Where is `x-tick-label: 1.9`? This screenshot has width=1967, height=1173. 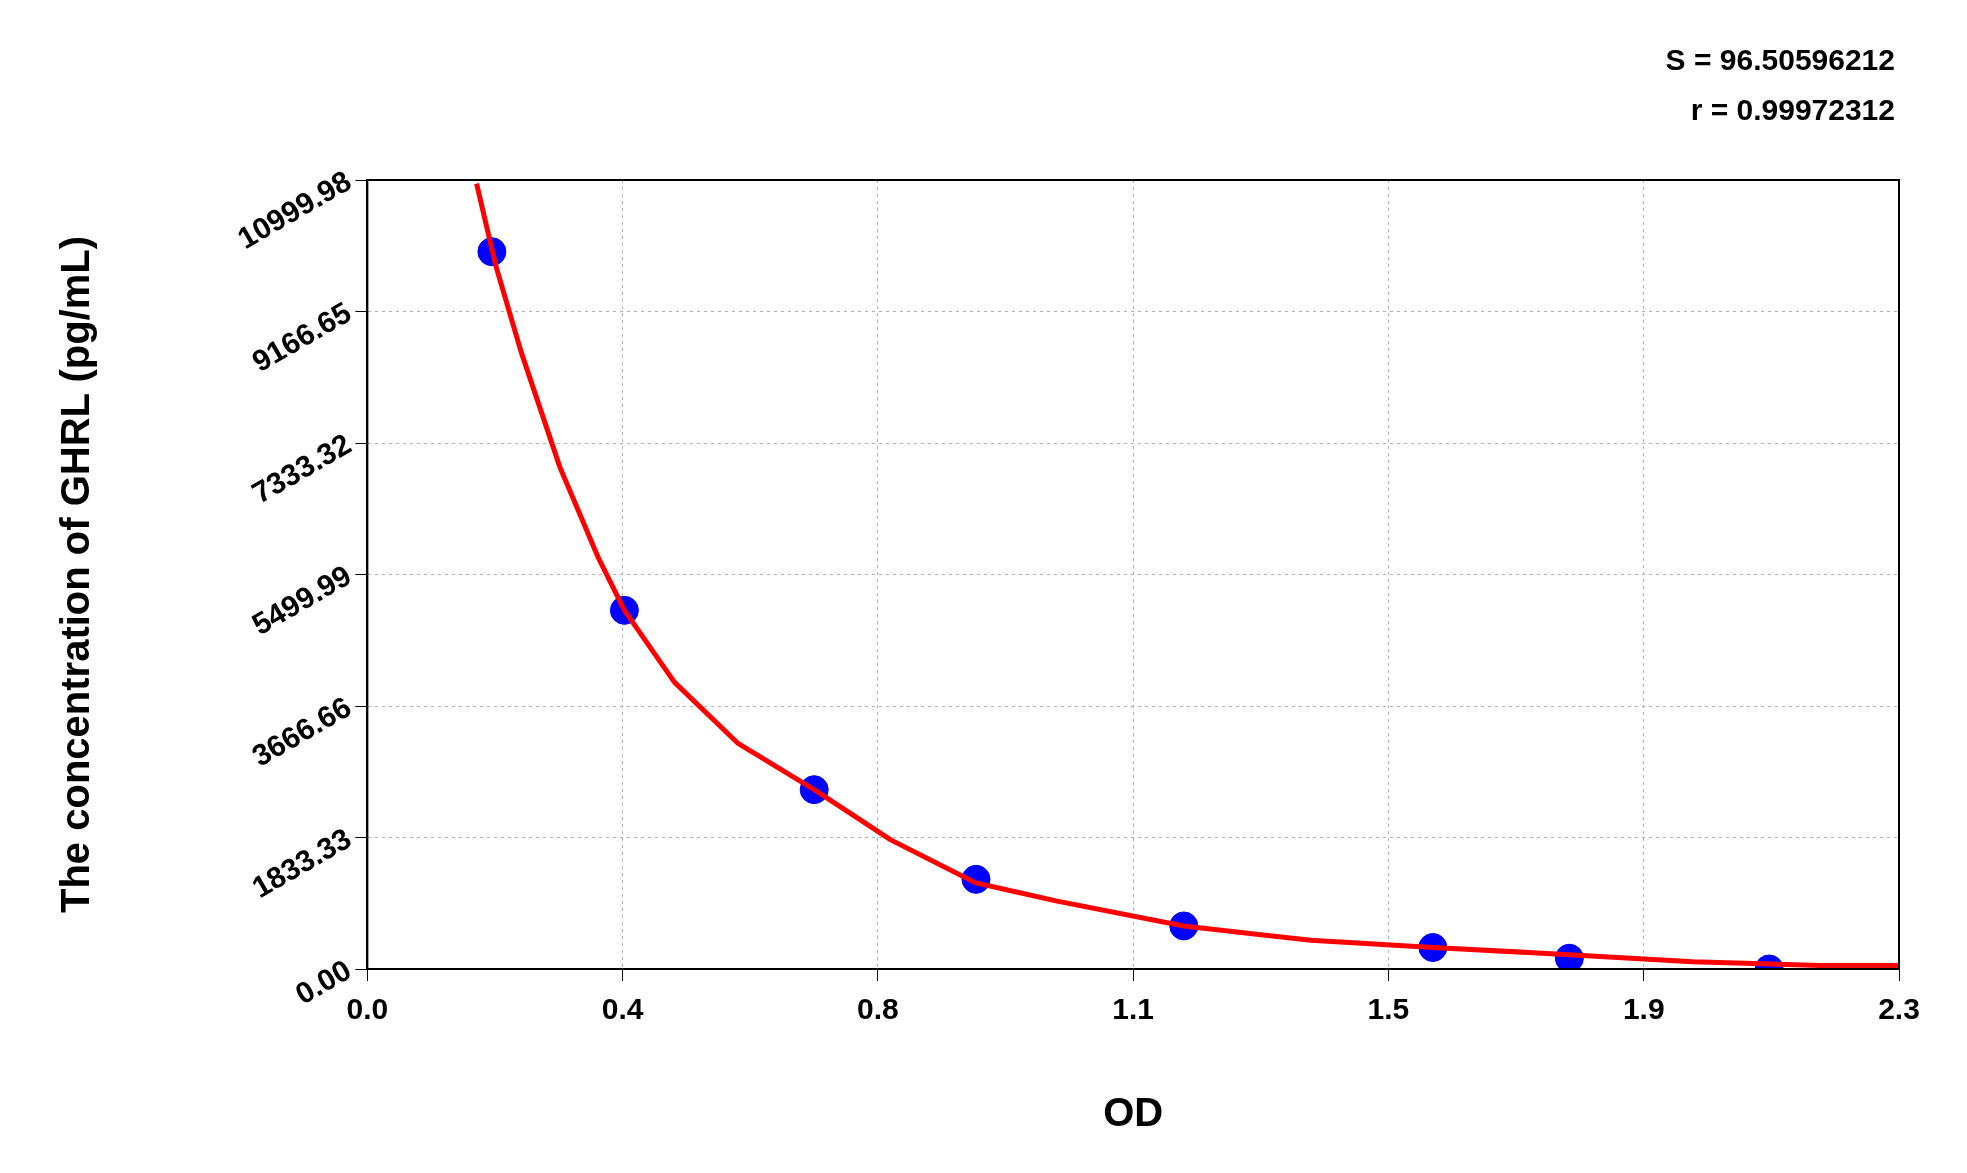 x-tick-label: 1.9 is located at coordinates (1643, 1009).